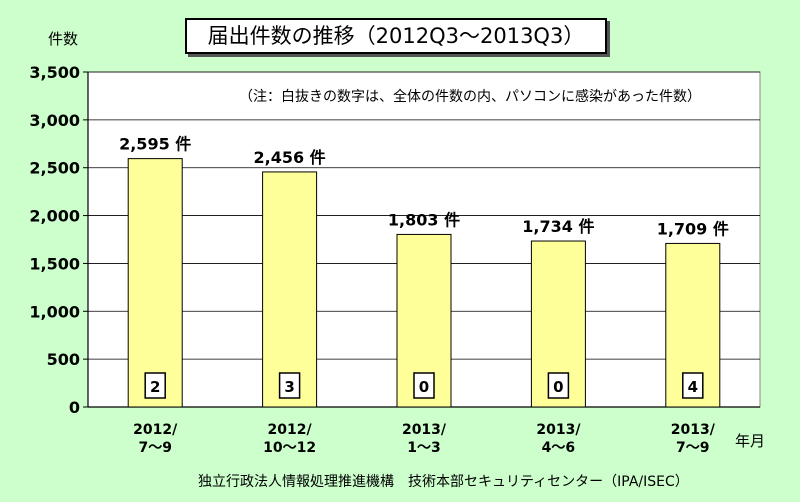 Image resolution: width=800 pixels, height=502 pixels. Describe the element at coordinates (63, 359) in the screenshot. I see `y-tick-label: 500` at that location.